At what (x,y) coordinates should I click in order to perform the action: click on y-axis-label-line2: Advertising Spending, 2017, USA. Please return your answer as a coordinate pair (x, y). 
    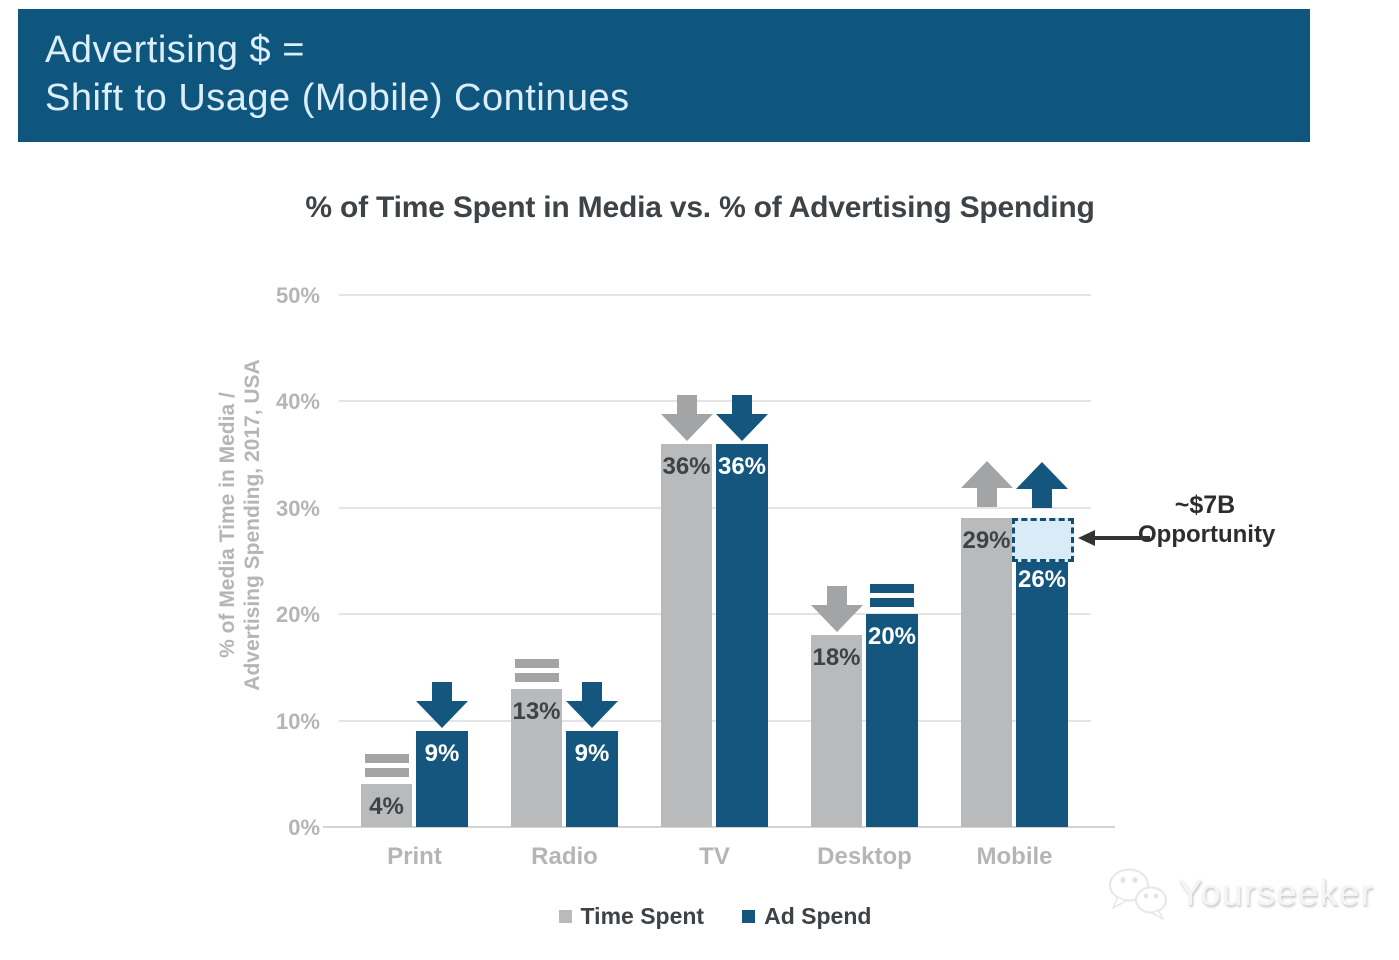
    Looking at the image, I should click on (252, 525).